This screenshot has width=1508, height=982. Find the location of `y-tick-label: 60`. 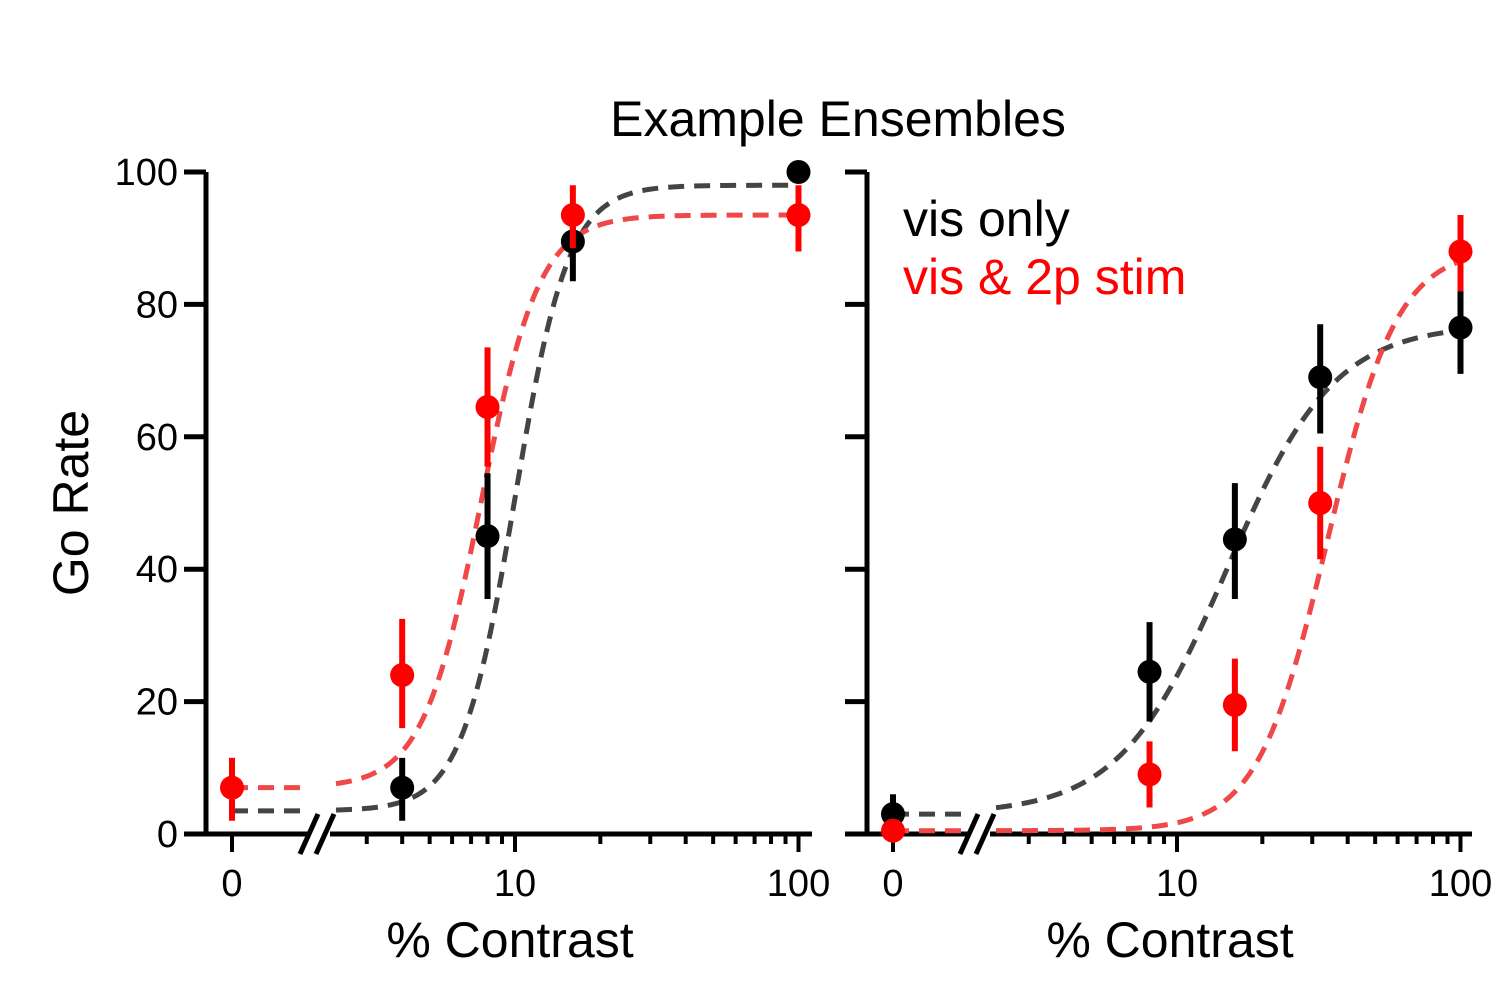

y-tick-label: 60 is located at coordinates (157, 438).